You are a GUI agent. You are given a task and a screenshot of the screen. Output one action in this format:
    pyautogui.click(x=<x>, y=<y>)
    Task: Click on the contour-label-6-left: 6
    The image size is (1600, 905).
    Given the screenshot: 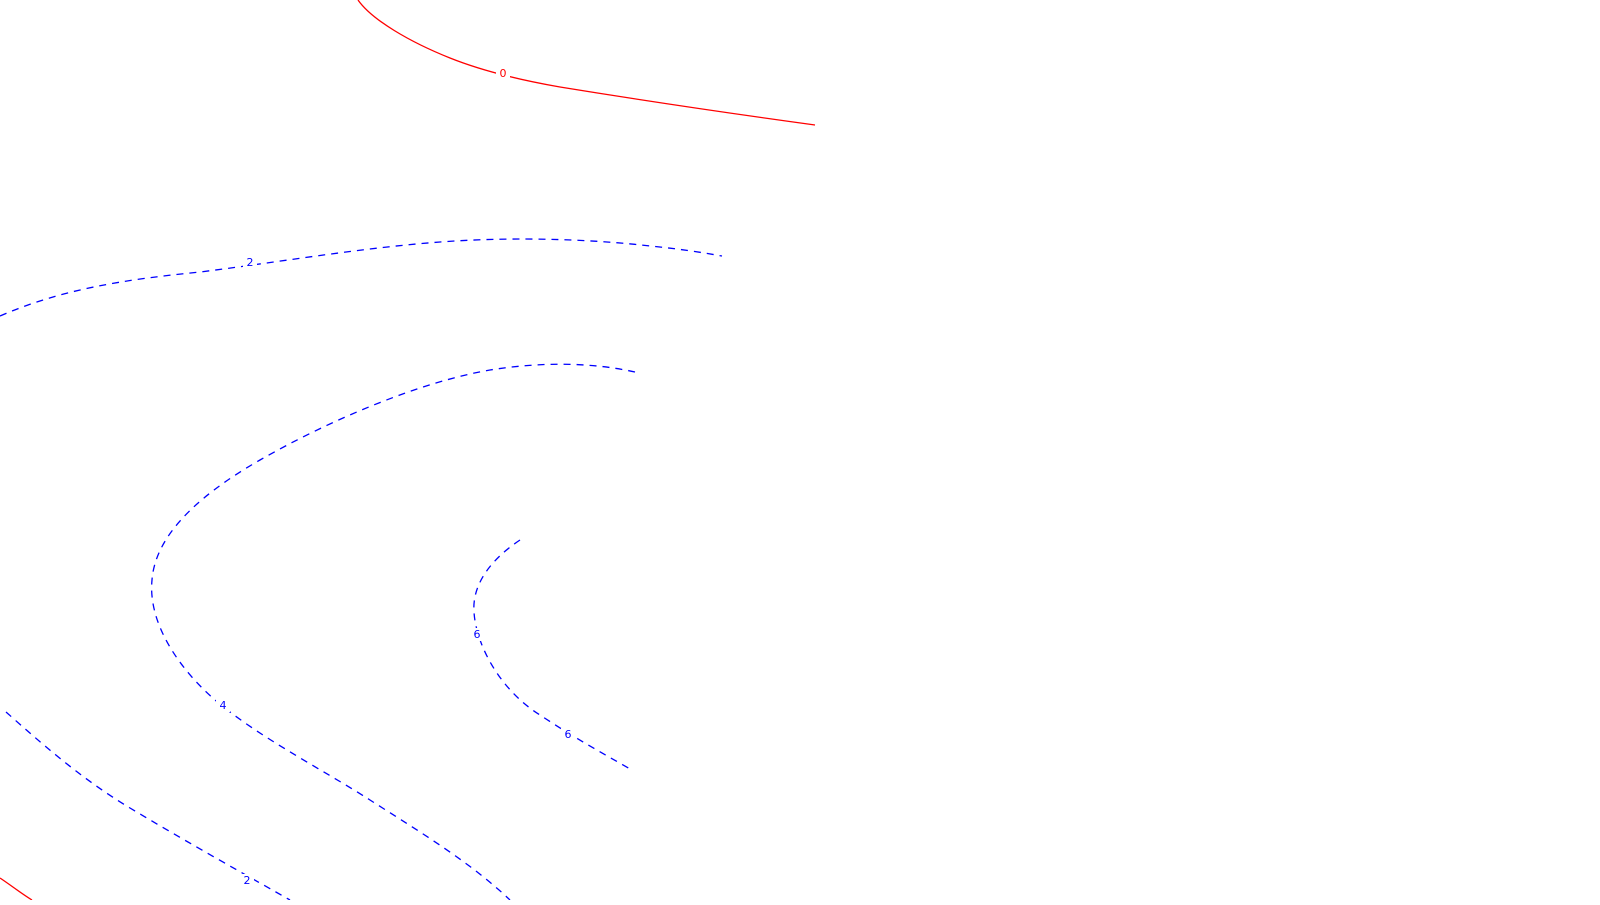 What is the action you would take?
    pyautogui.click(x=477, y=634)
    